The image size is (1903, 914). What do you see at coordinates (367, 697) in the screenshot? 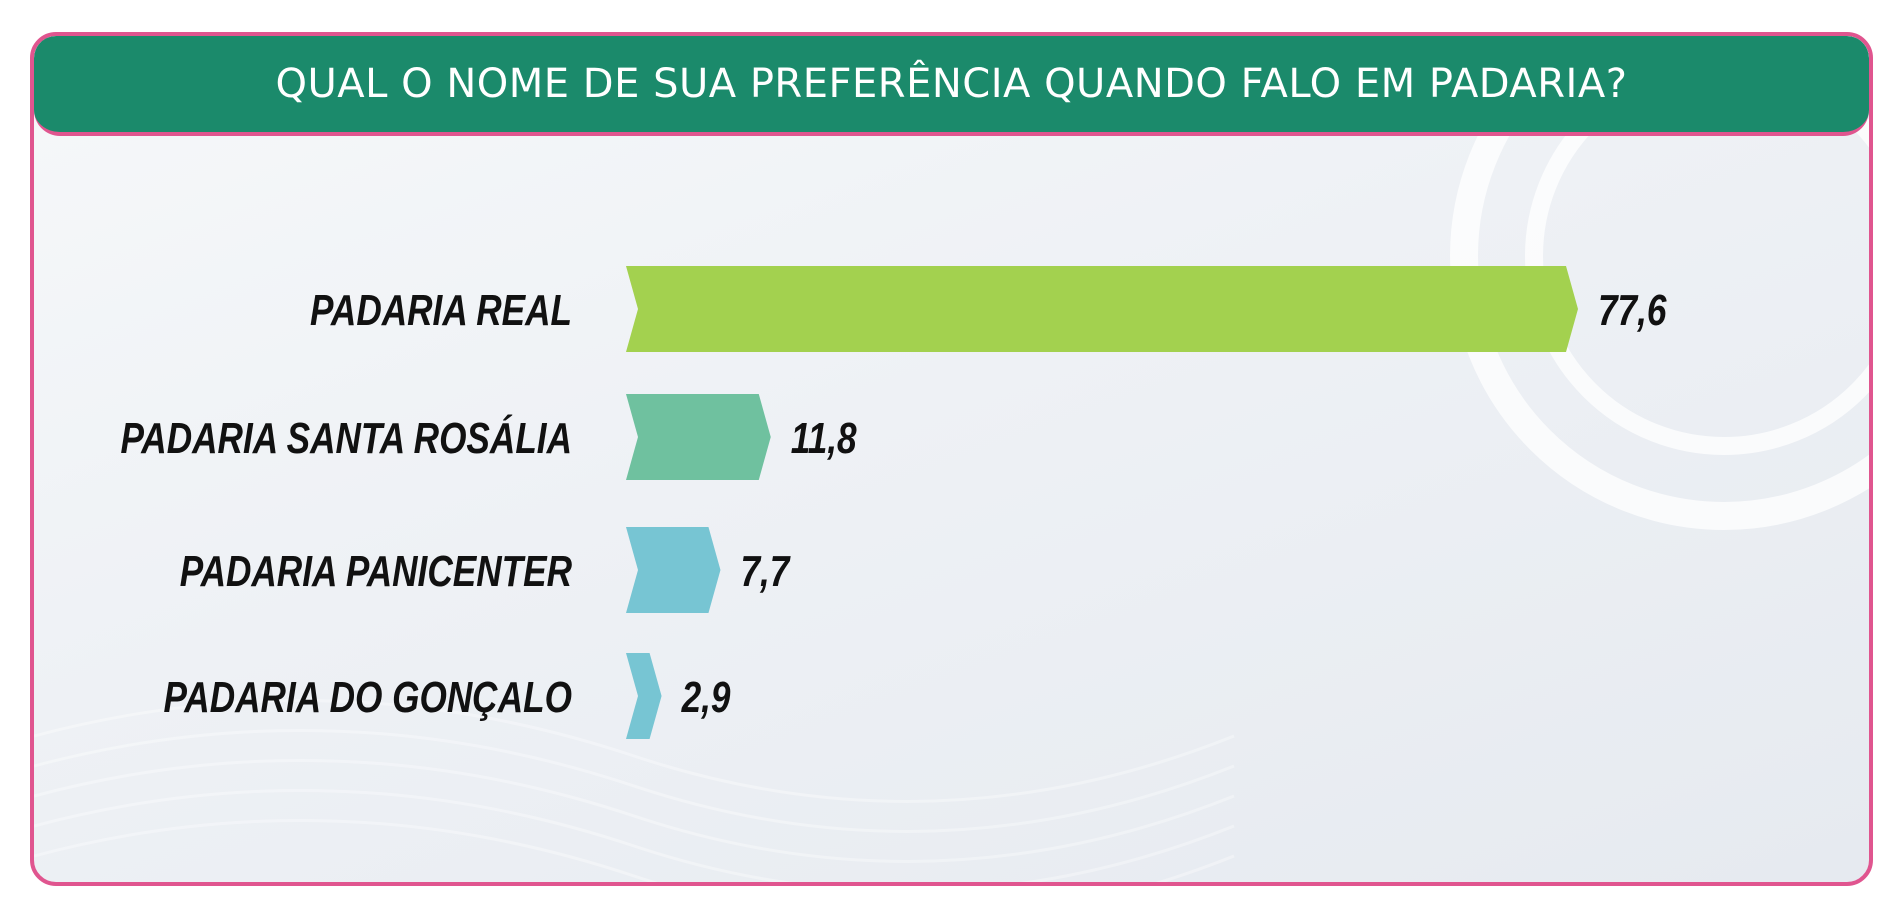
I see `category-label: PADARIA DO GONÇALO` at bounding box center [367, 697].